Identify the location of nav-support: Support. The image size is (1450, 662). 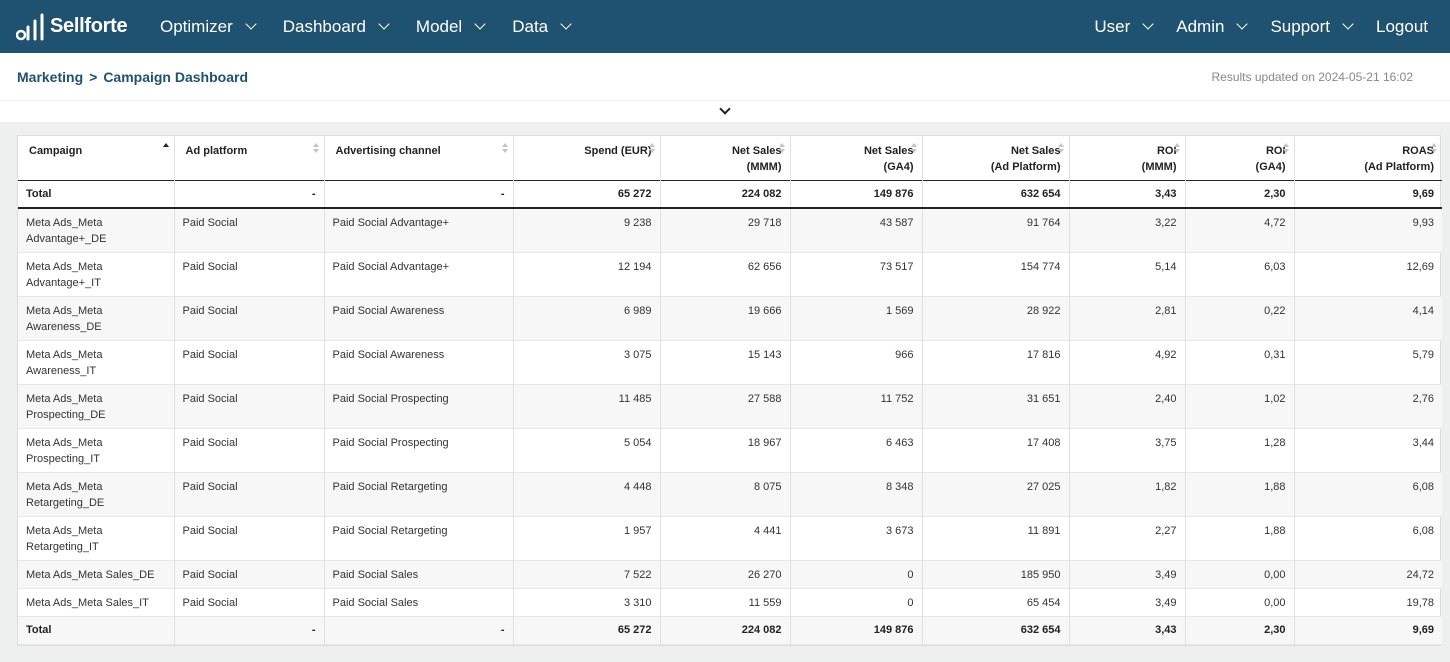
(1311, 26).